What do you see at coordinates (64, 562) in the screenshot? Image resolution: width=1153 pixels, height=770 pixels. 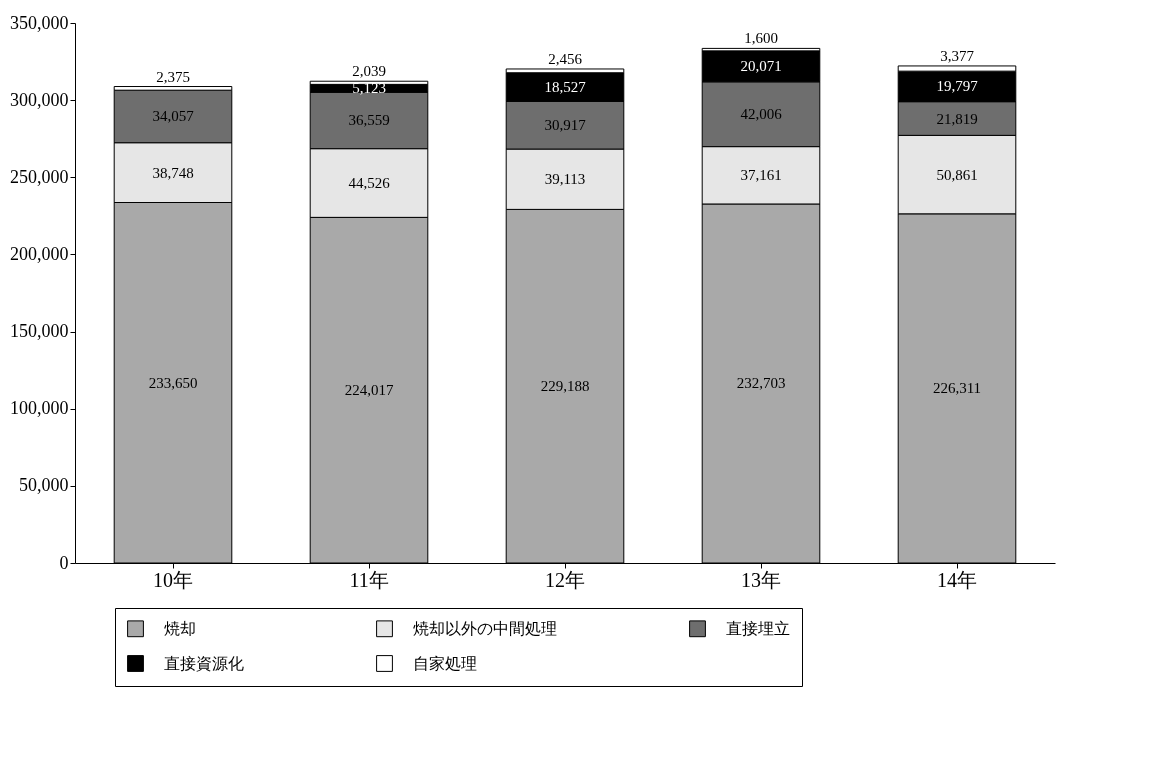 I see `y-tick-label: 0` at bounding box center [64, 562].